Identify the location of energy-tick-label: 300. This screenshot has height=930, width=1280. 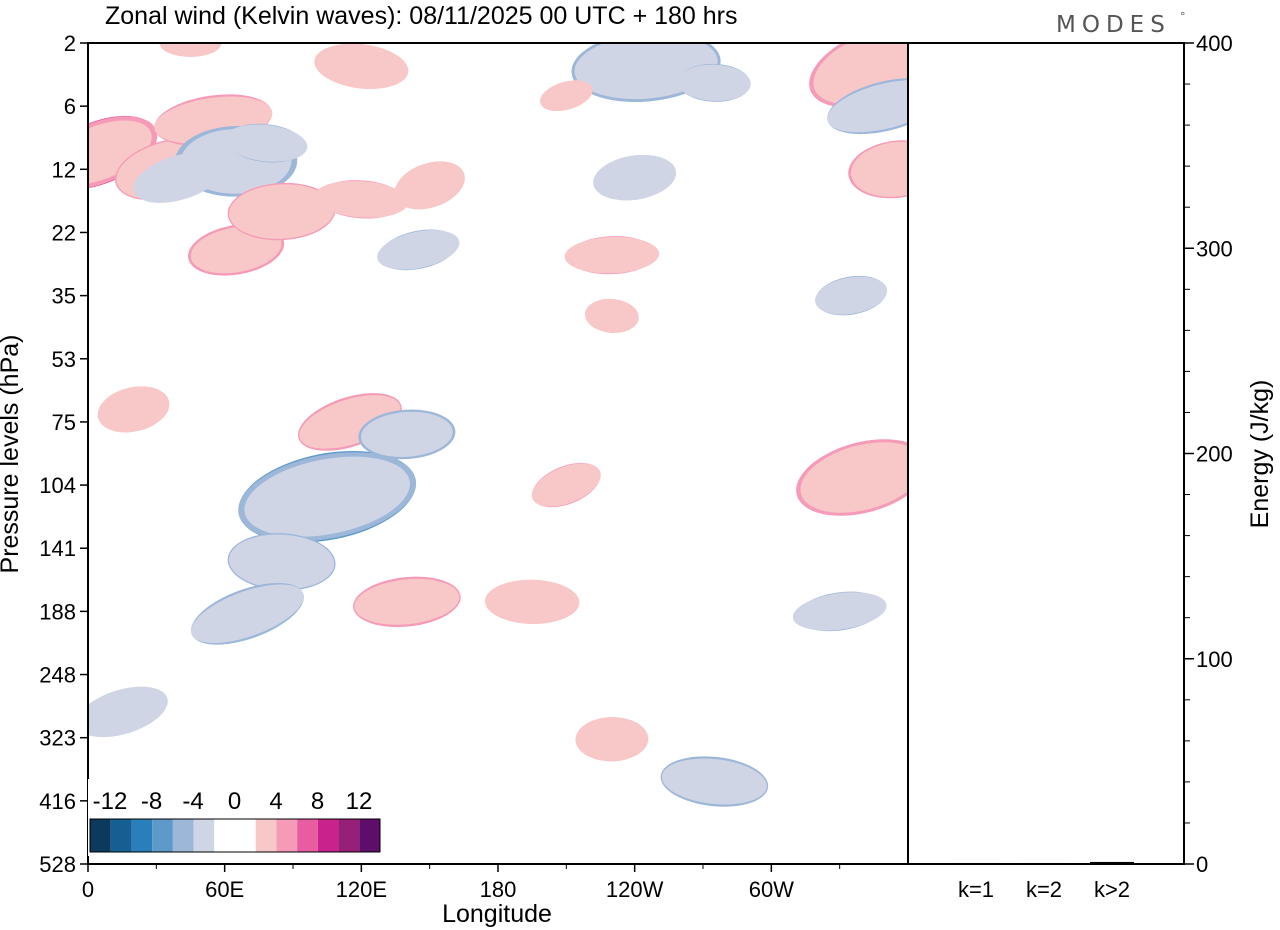
(1214, 248).